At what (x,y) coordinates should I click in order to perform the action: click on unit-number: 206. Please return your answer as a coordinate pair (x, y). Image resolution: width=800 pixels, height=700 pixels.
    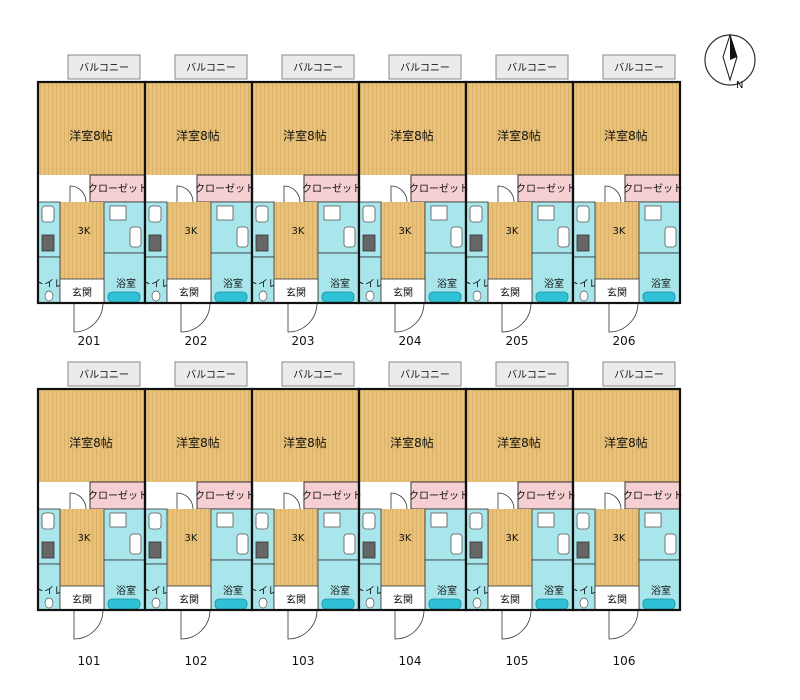
    Looking at the image, I should click on (624, 341).